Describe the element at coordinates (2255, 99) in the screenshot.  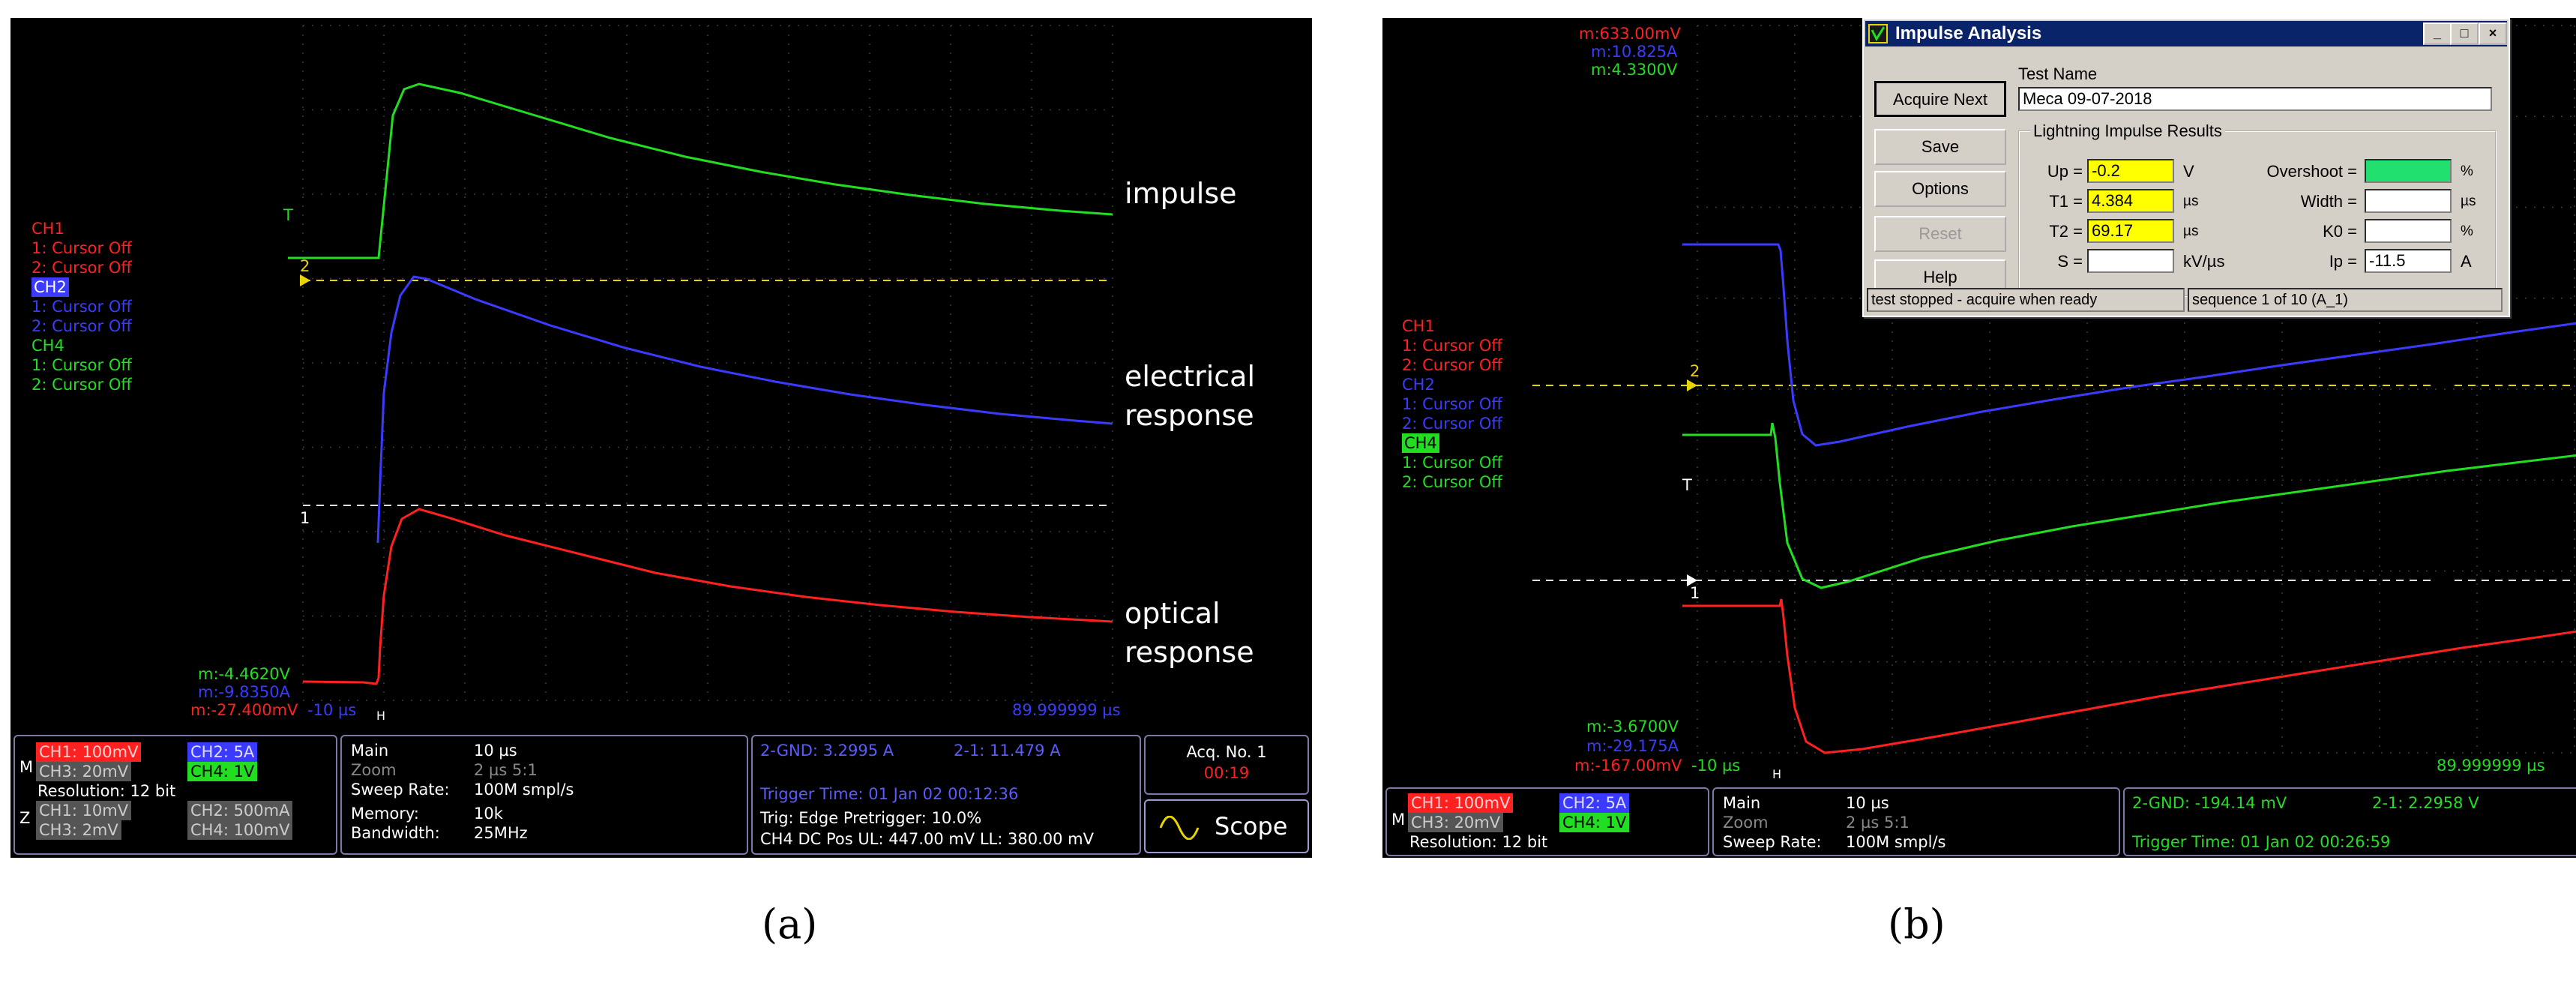
I see `test-name-input: Meca 09-07-2018` at that location.